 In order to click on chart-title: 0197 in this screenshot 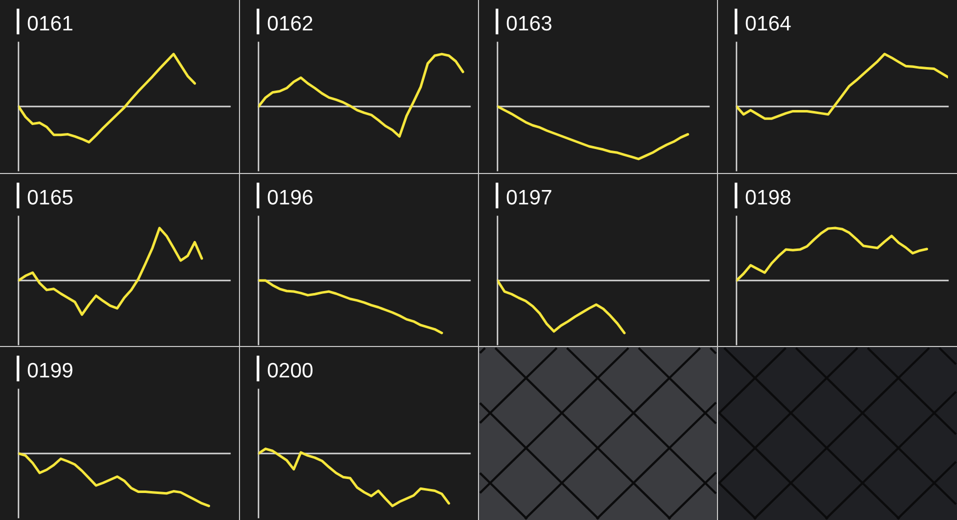, I will do `click(529, 197)`.